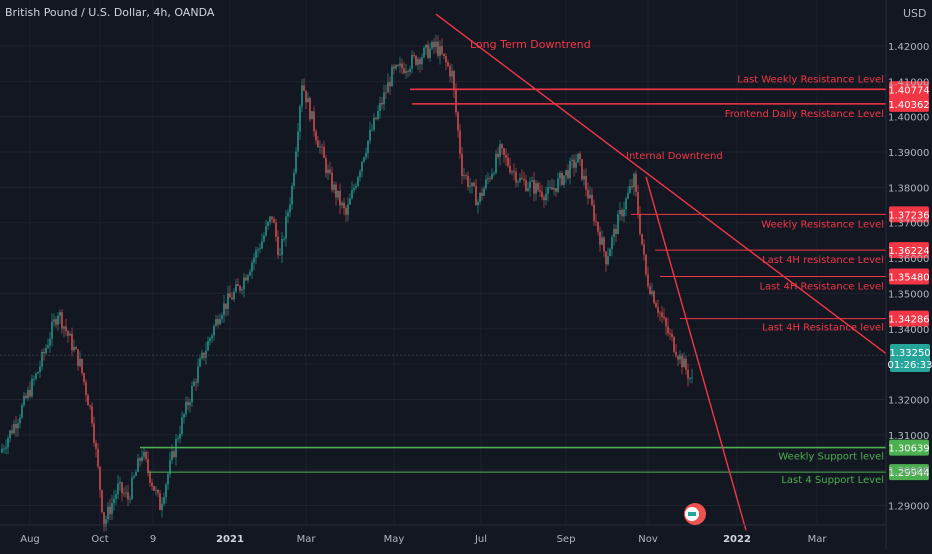  I want to click on y-tick-label: 1.40000, so click(908, 118).